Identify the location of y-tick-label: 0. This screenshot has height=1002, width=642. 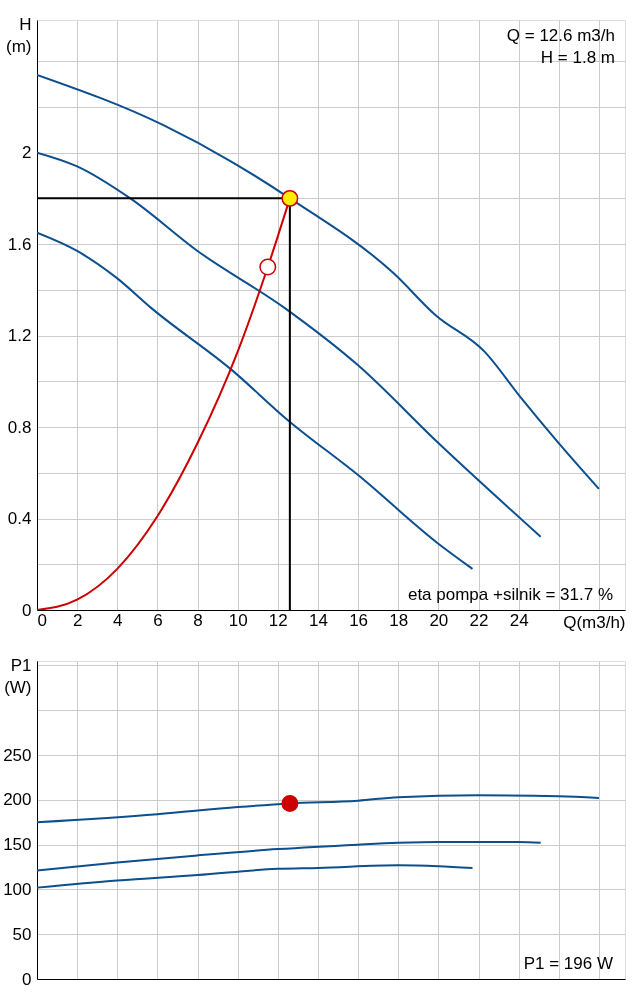
(27, 979).